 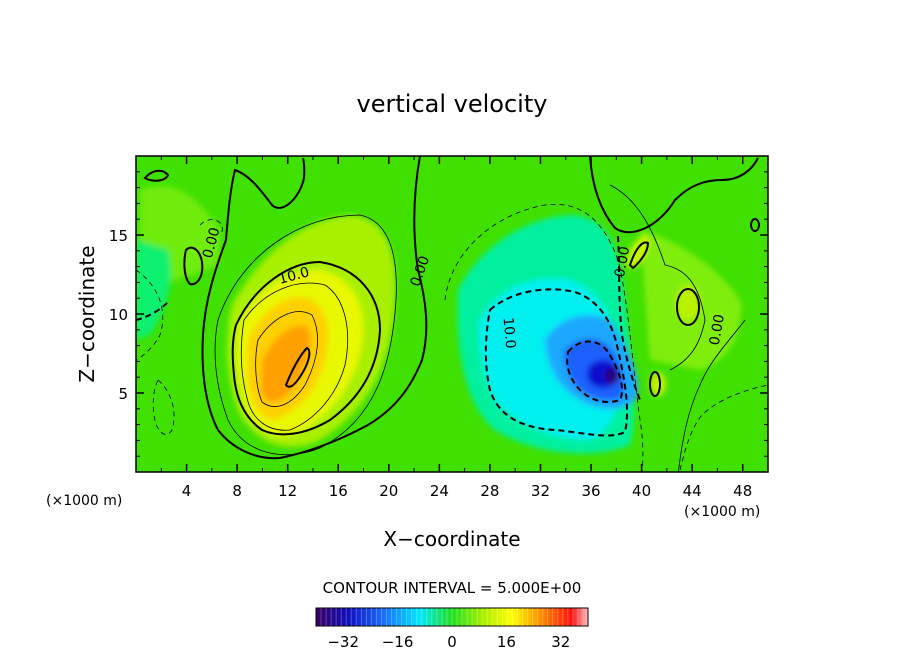 What do you see at coordinates (722, 512) in the screenshot?
I see `x-unit-right: (×1000 m)` at bounding box center [722, 512].